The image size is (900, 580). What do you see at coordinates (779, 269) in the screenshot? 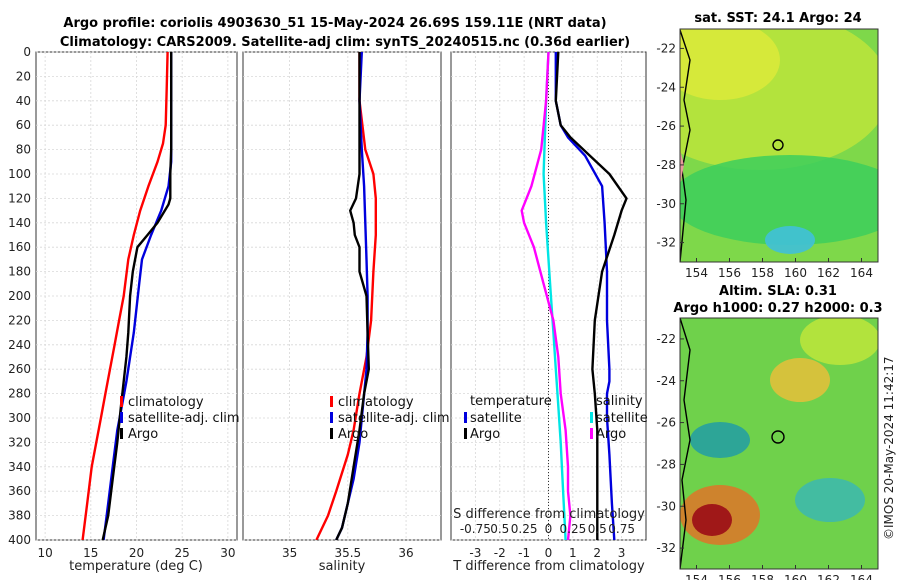
I see `sst-lon-tick-labels: 154 156 158 160 162 164` at bounding box center [779, 269].